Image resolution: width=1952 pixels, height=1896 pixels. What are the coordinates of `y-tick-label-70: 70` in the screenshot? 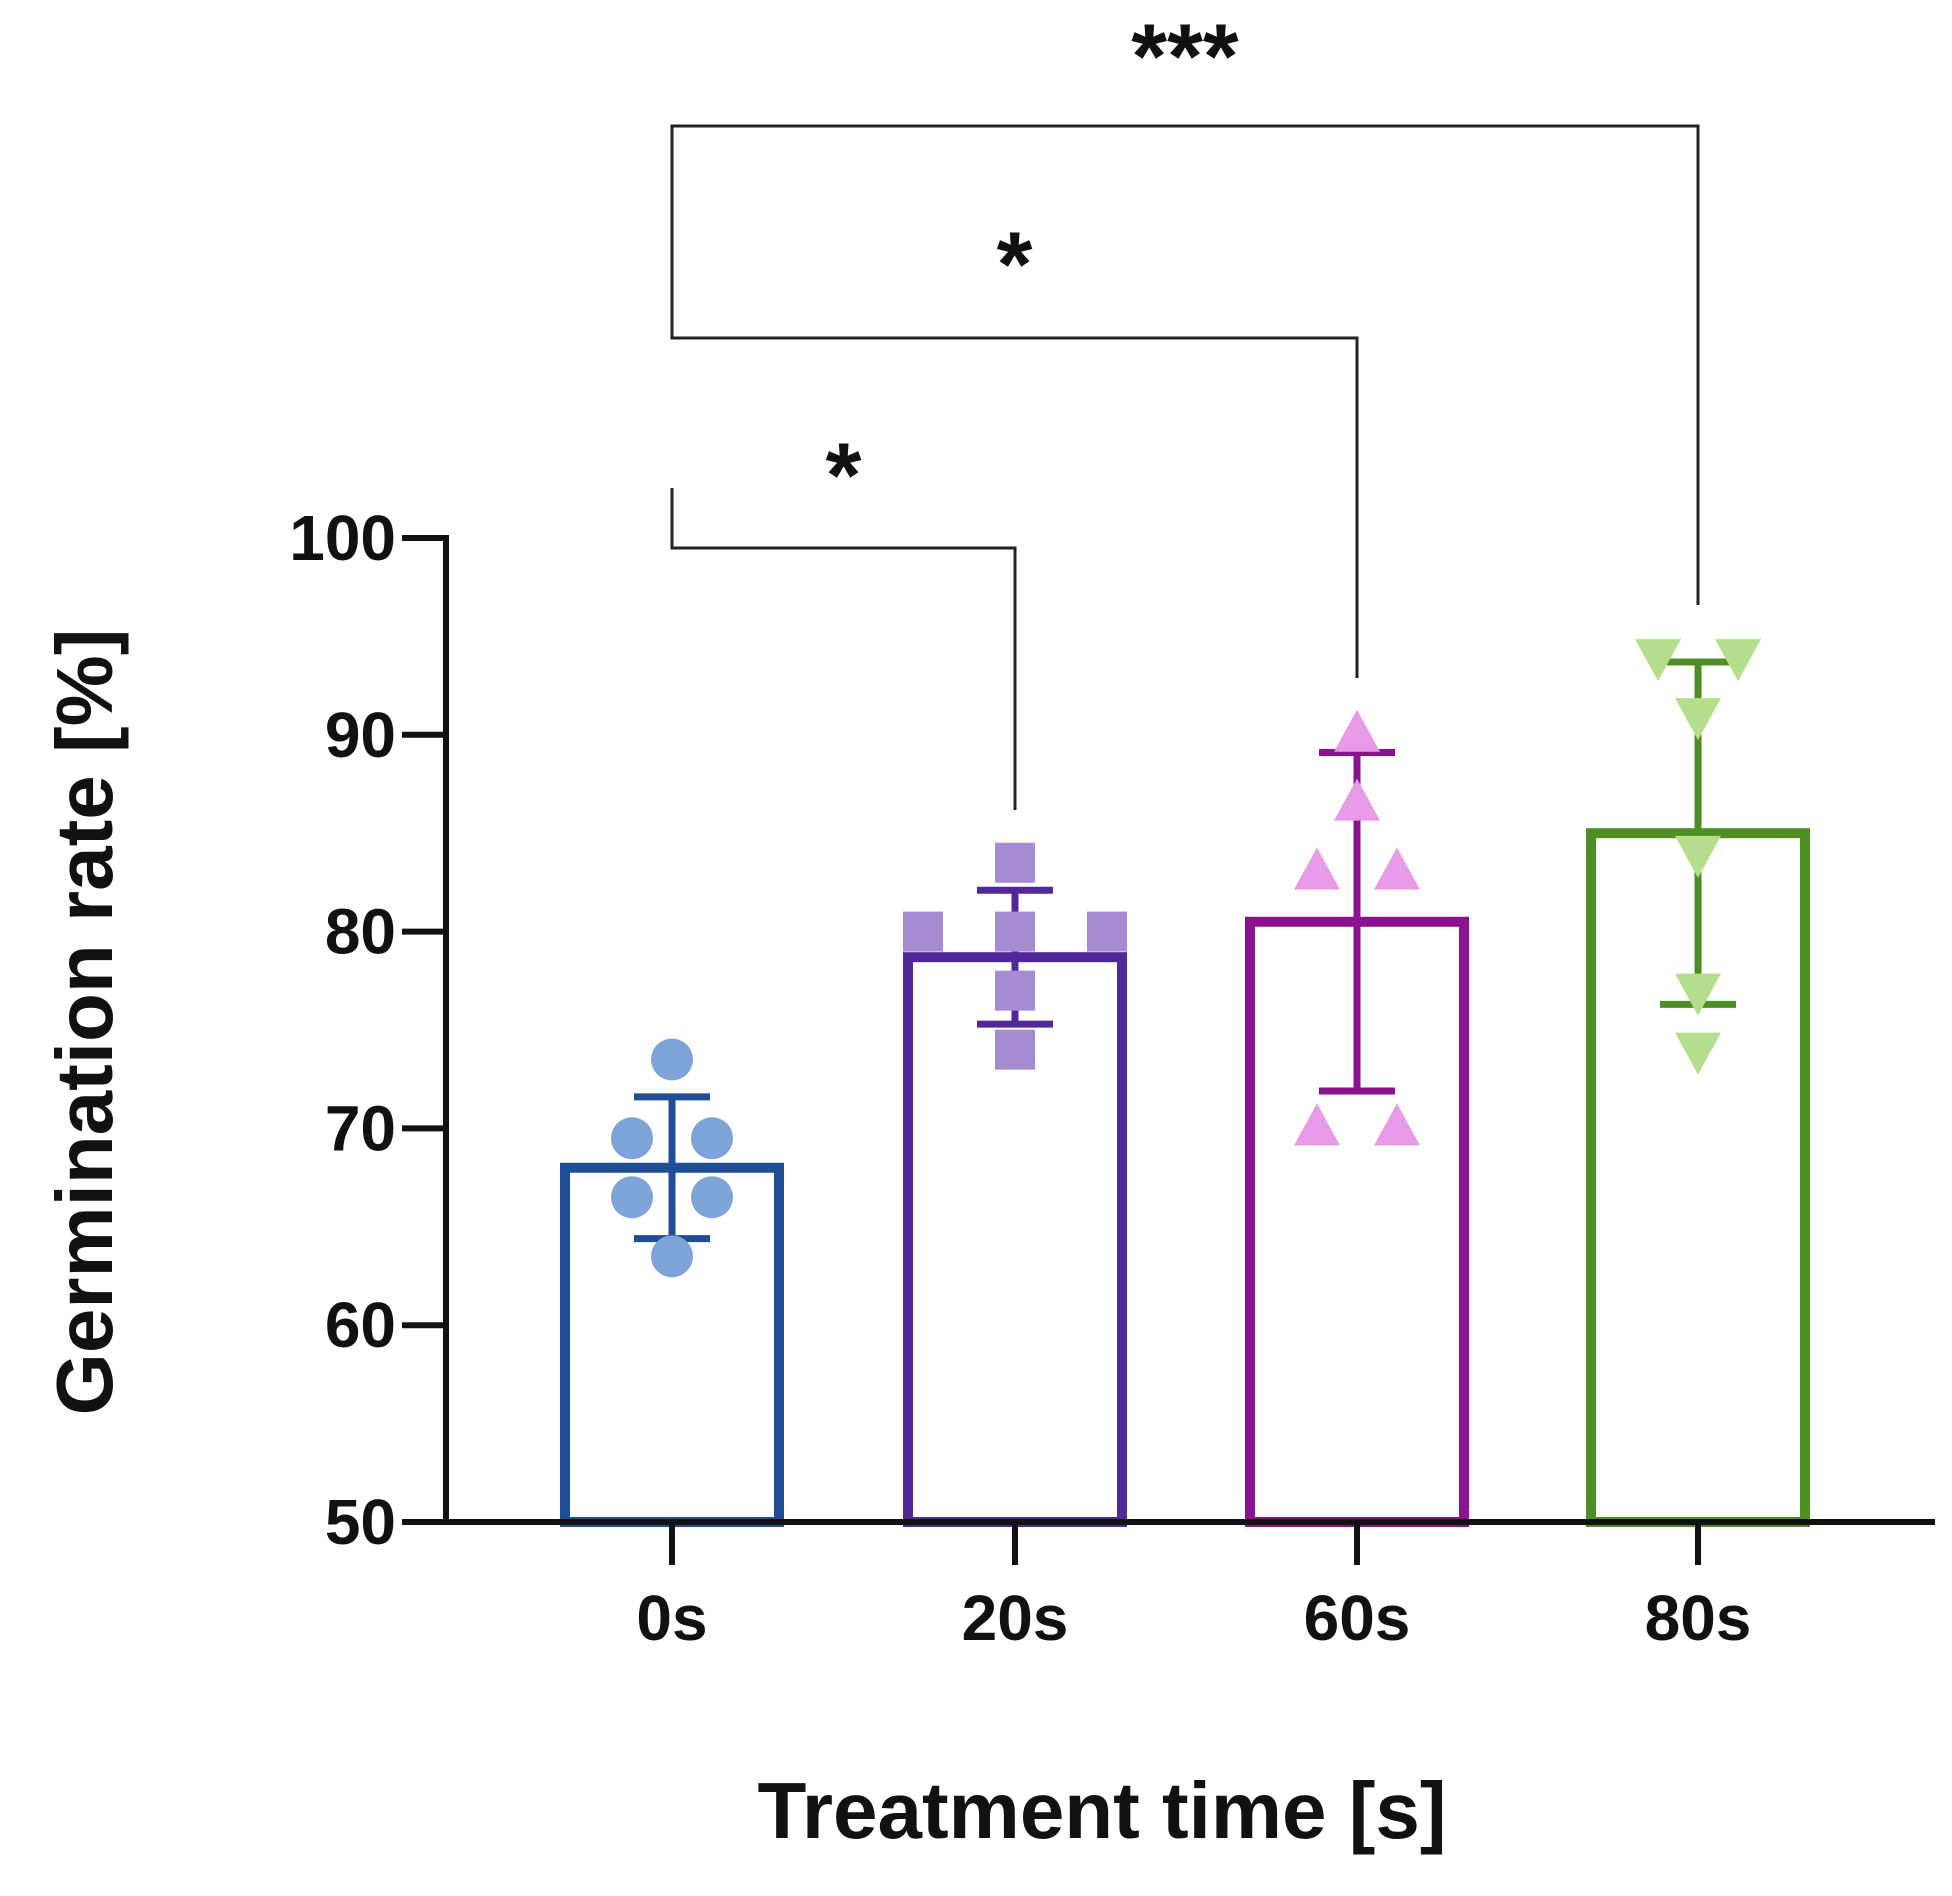 It's located at (360, 1128).